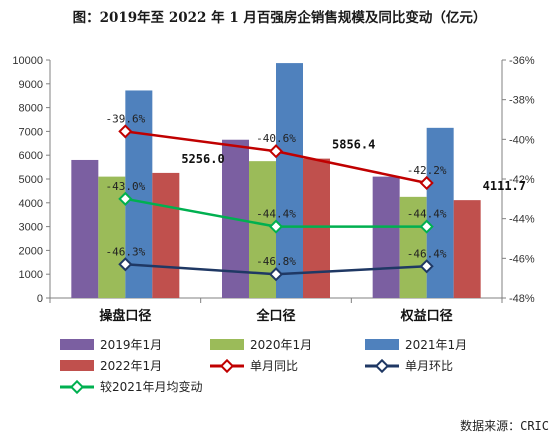 Image resolution: width=559 pixels, height=442 pixels. Describe the element at coordinates (522, 101) in the screenshot. I see `y2-tick-label: -38%` at that location.